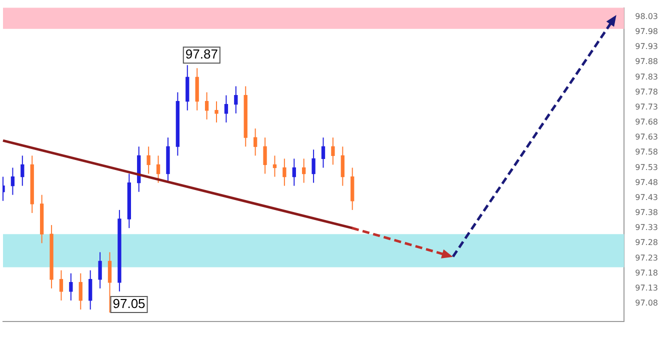  I want to click on y-tick-label: 97.43, so click(646, 197).